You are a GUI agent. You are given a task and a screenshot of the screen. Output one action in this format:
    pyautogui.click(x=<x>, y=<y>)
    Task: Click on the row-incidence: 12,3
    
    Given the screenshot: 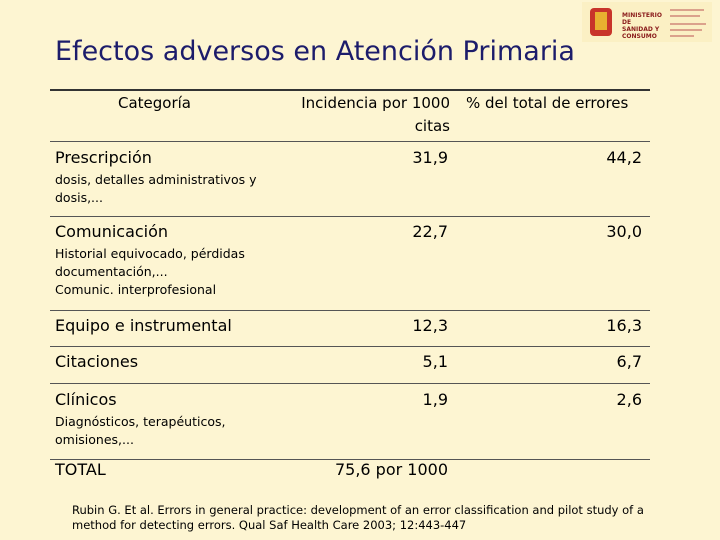 What is the action you would take?
    pyautogui.click(x=430, y=325)
    